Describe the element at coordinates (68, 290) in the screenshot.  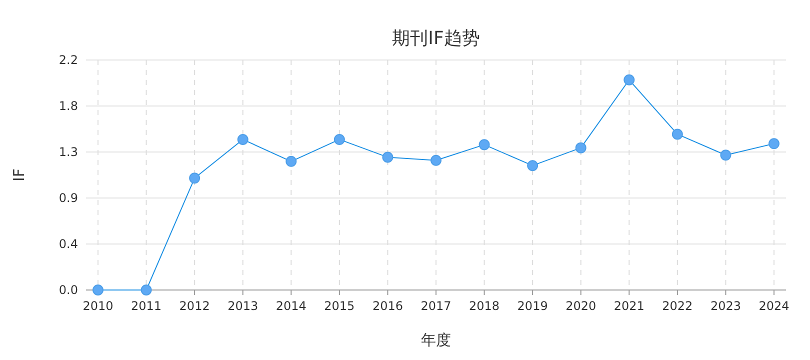
I see `y-tick-label: 0.0` at that location.